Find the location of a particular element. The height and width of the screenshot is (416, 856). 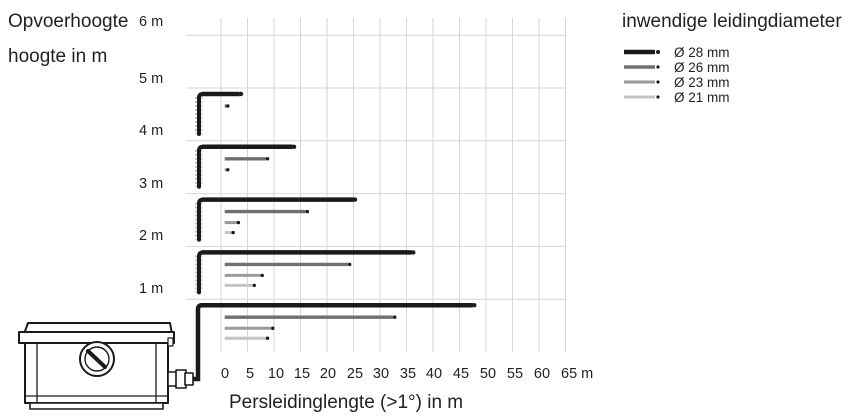

x-tick-label: 25 is located at coordinates (355, 374).